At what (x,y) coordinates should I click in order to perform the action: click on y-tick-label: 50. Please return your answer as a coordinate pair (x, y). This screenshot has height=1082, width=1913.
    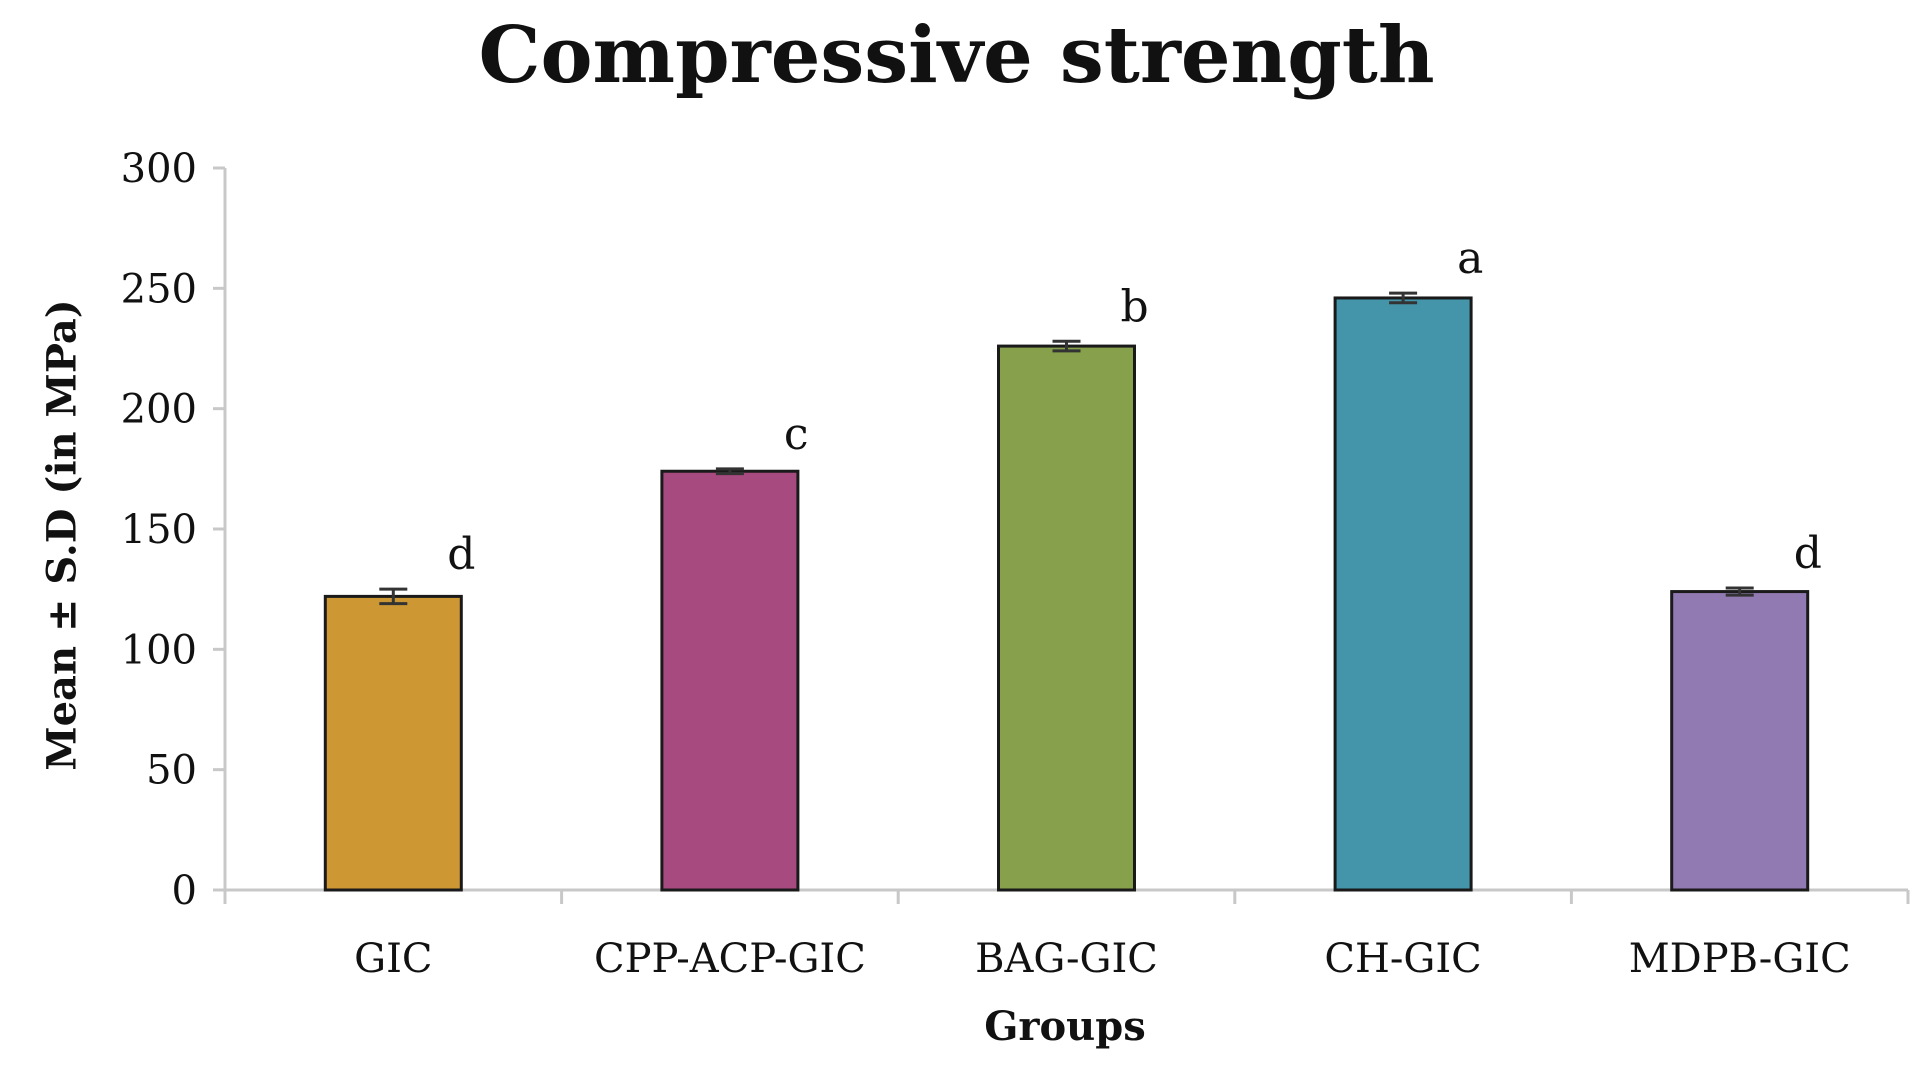
    Looking at the image, I should click on (171, 771).